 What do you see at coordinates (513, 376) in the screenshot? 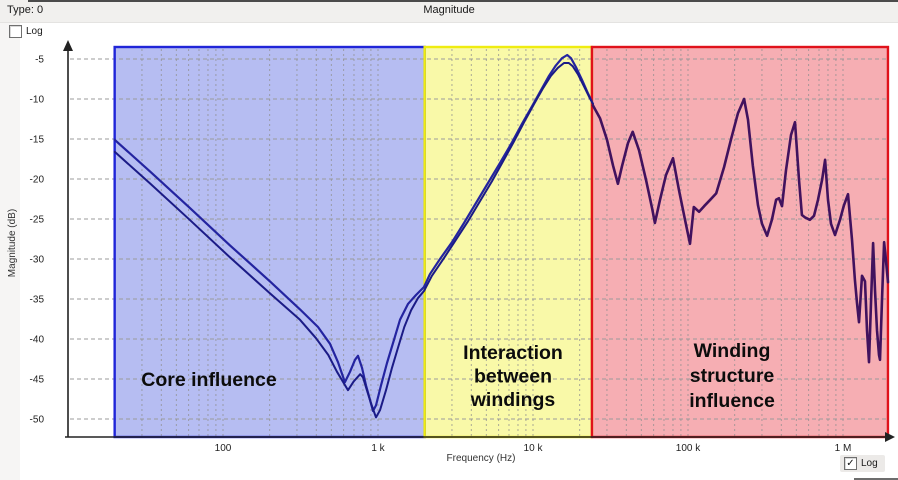
I see `region-label-interaction-between-windings: Interaction between windings` at bounding box center [513, 376].